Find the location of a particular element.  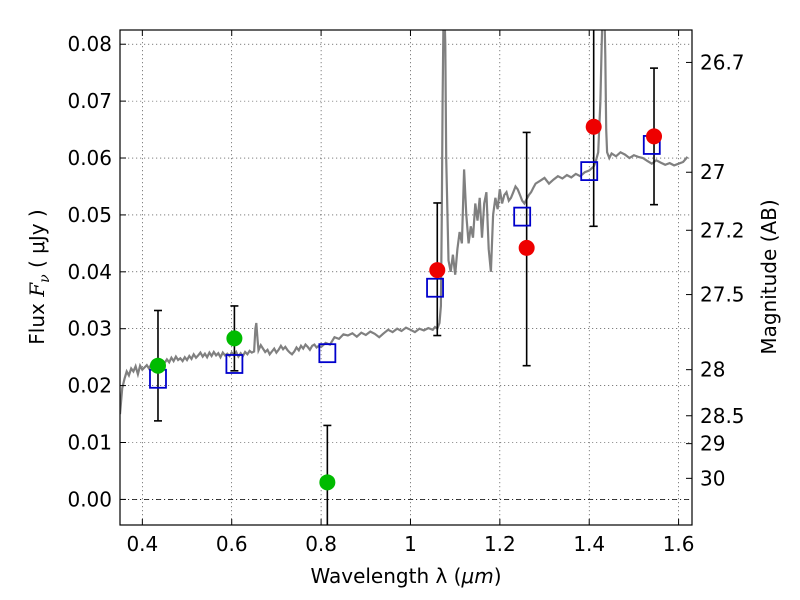

y-tick-label: 0.04 is located at coordinates (89, 272).